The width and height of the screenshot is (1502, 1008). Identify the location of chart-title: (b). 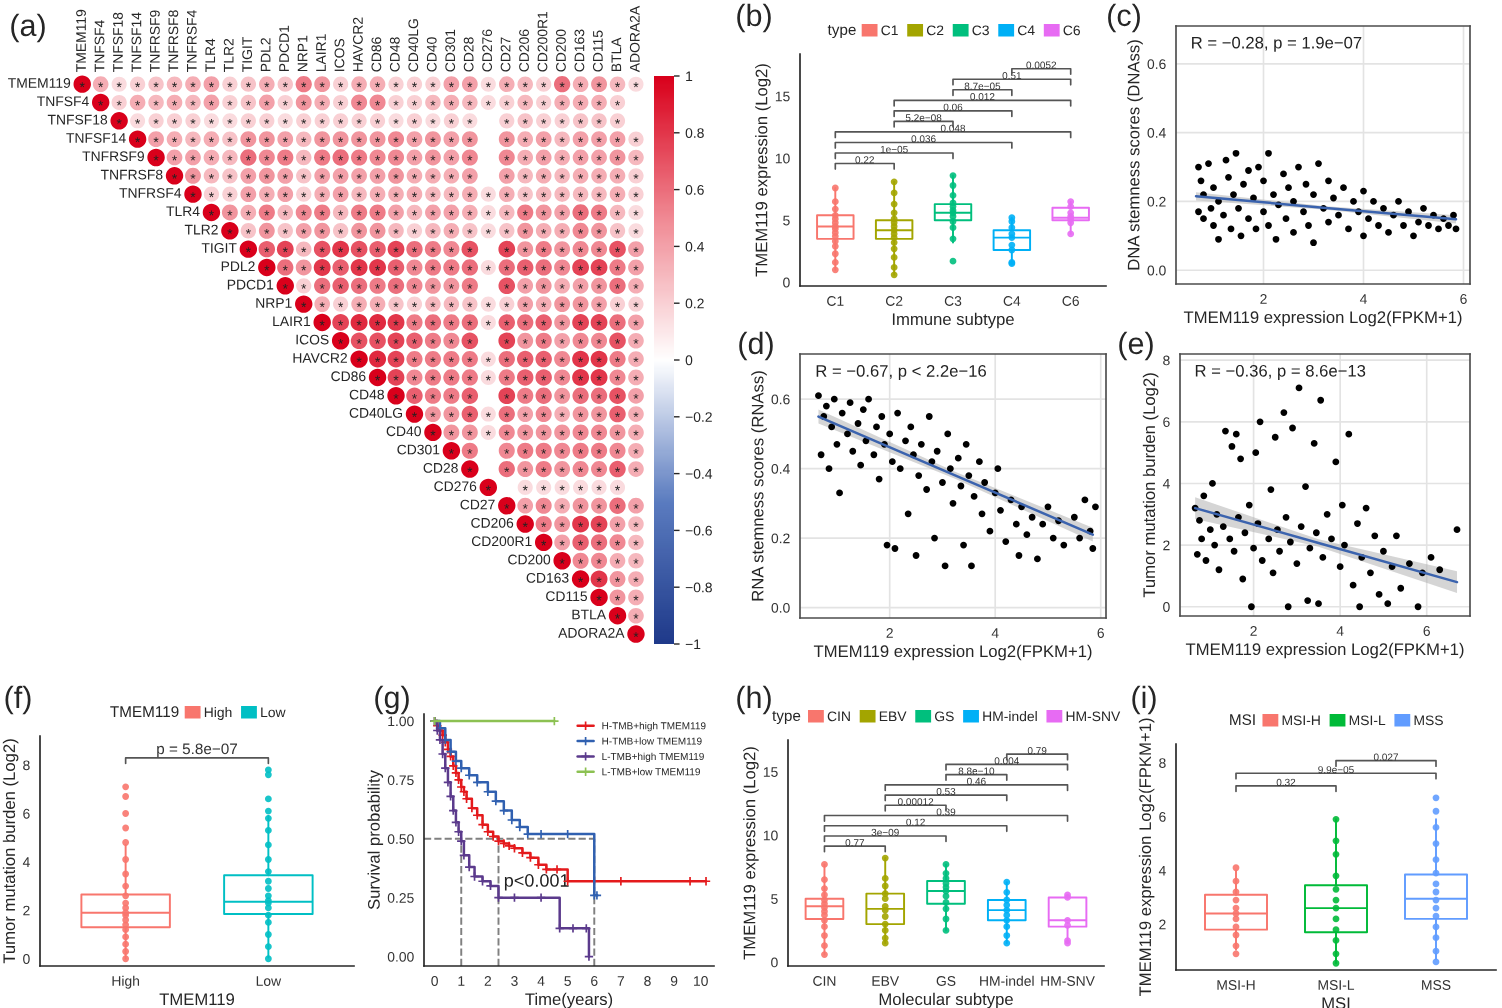
(754, 18).